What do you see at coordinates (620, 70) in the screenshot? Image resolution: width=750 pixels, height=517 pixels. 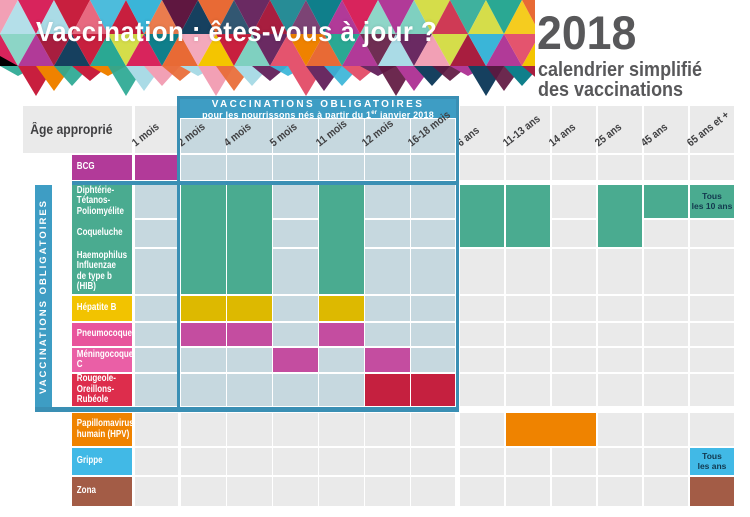 I see `subtitle-line1: calendrier simplifié` at bounding box center [620, 70].